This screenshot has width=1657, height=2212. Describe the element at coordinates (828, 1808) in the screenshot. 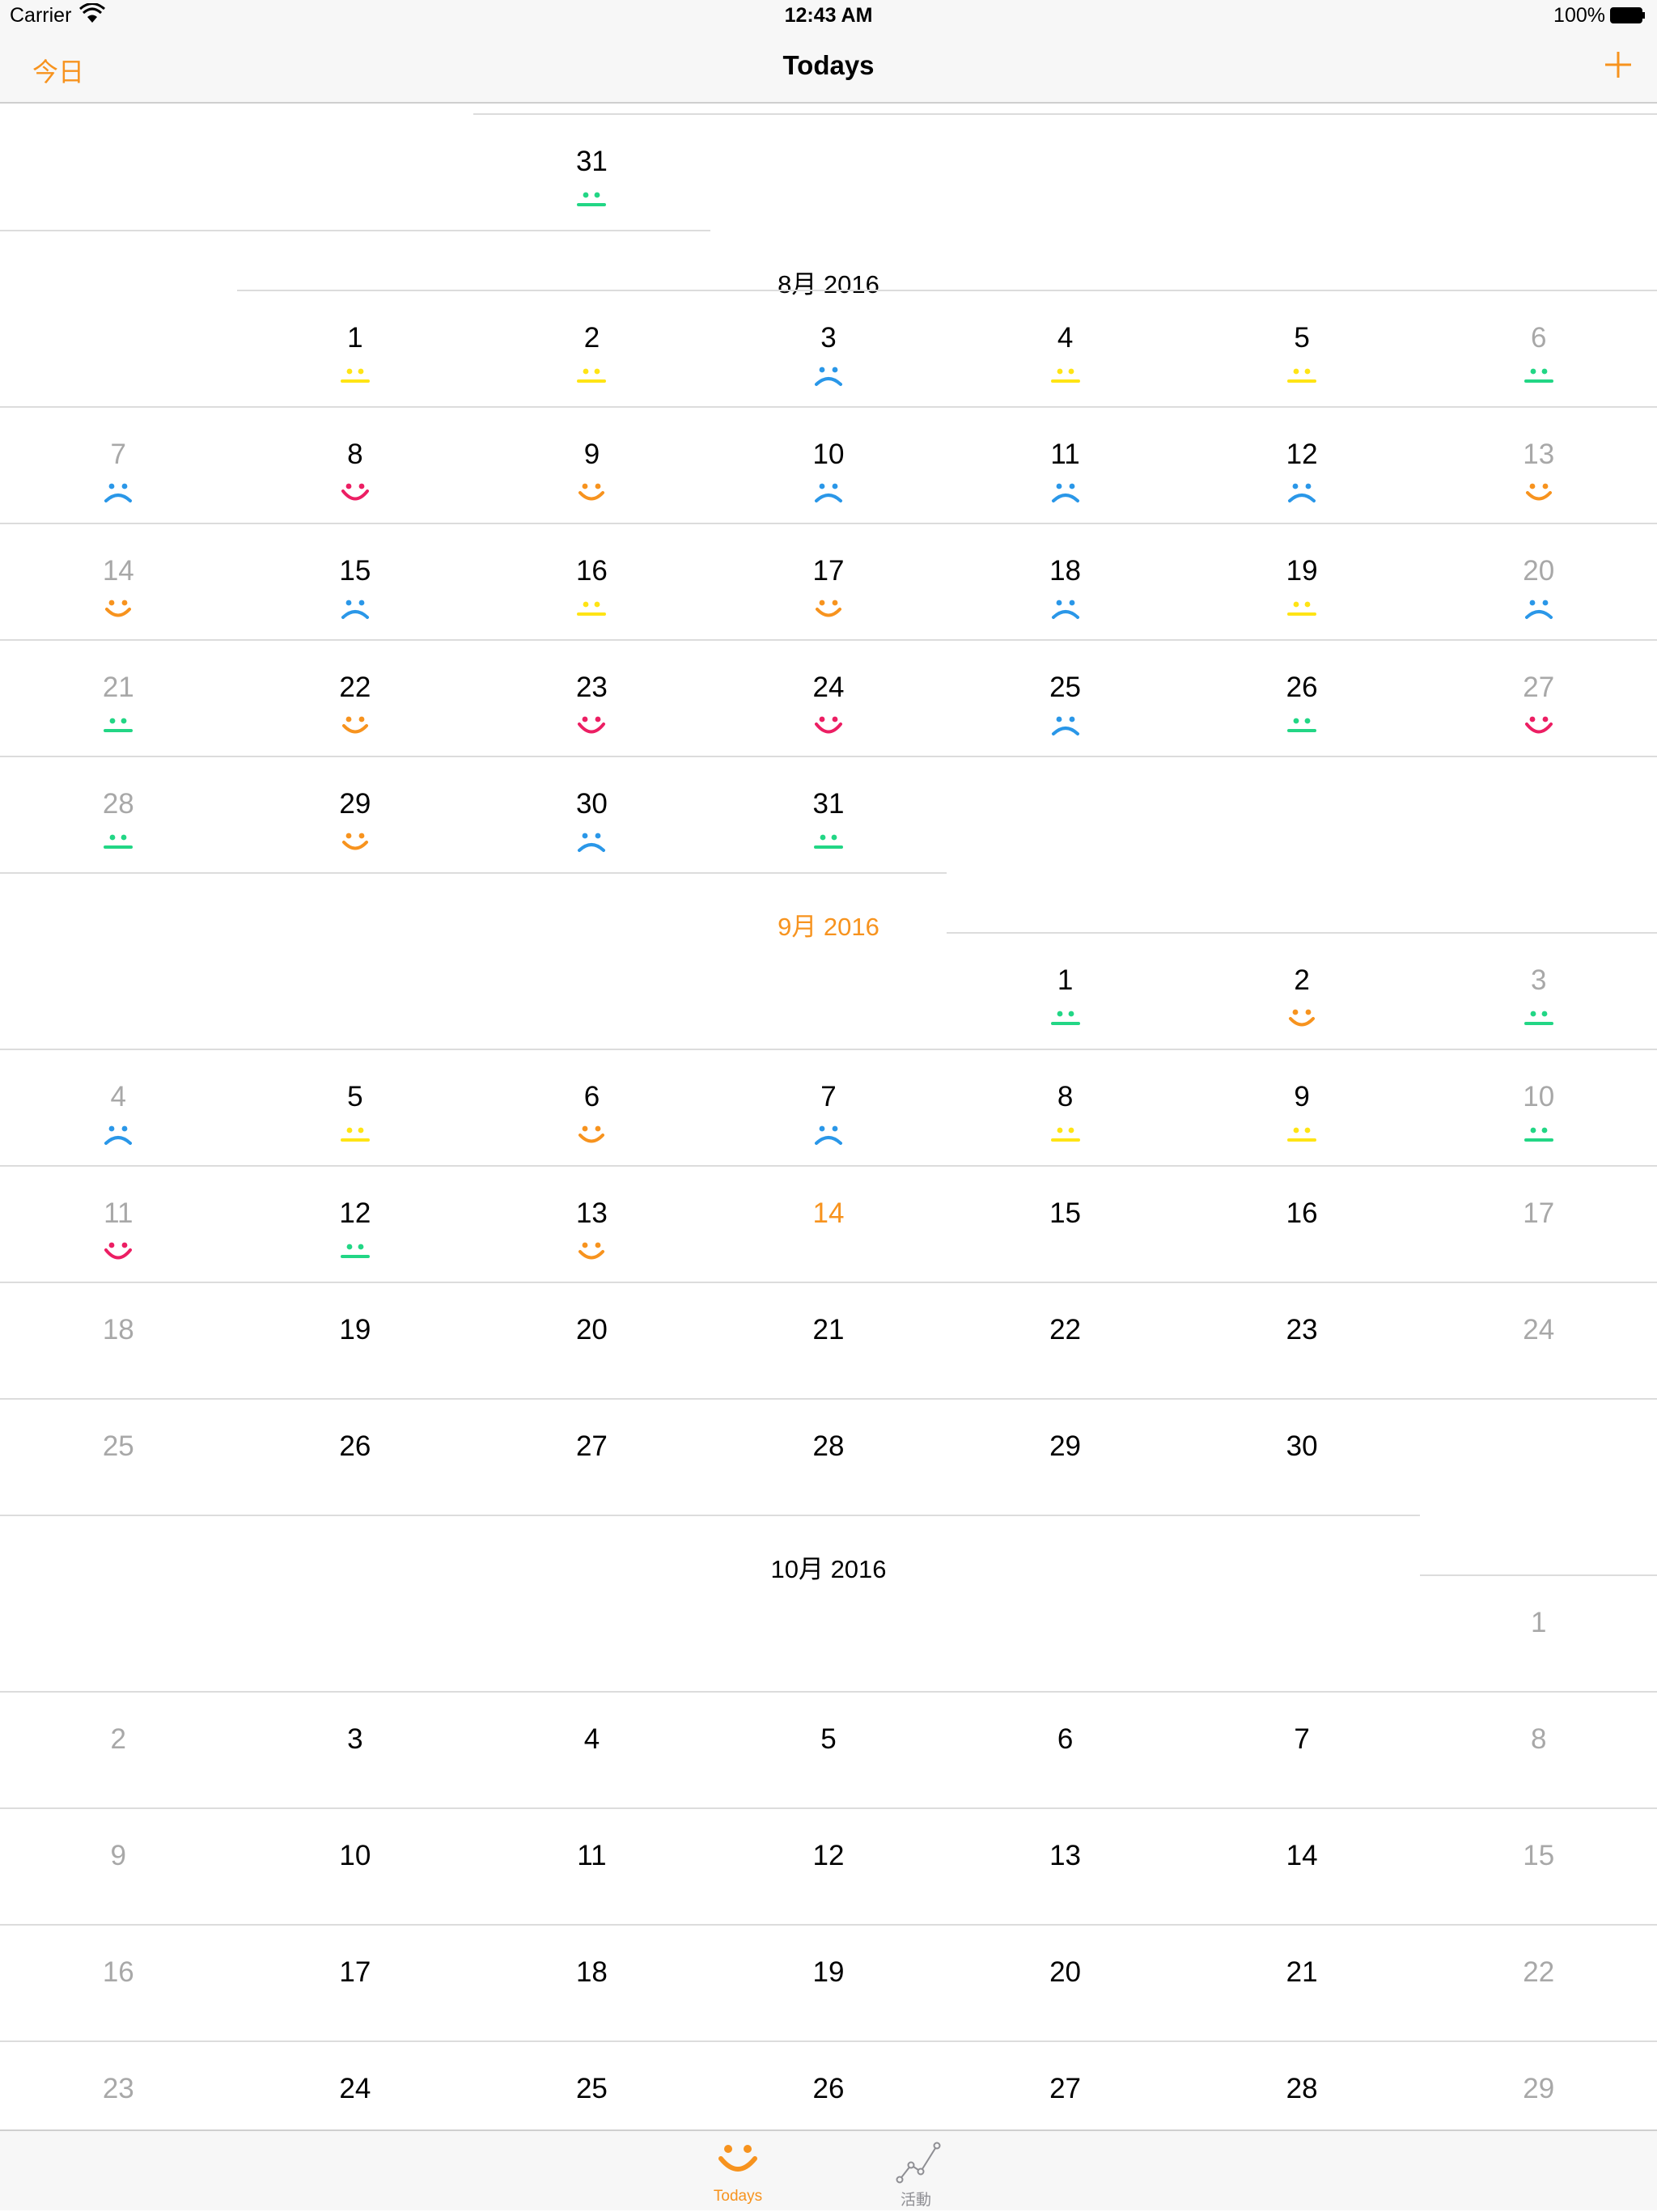

I see `row-separator` at that location.